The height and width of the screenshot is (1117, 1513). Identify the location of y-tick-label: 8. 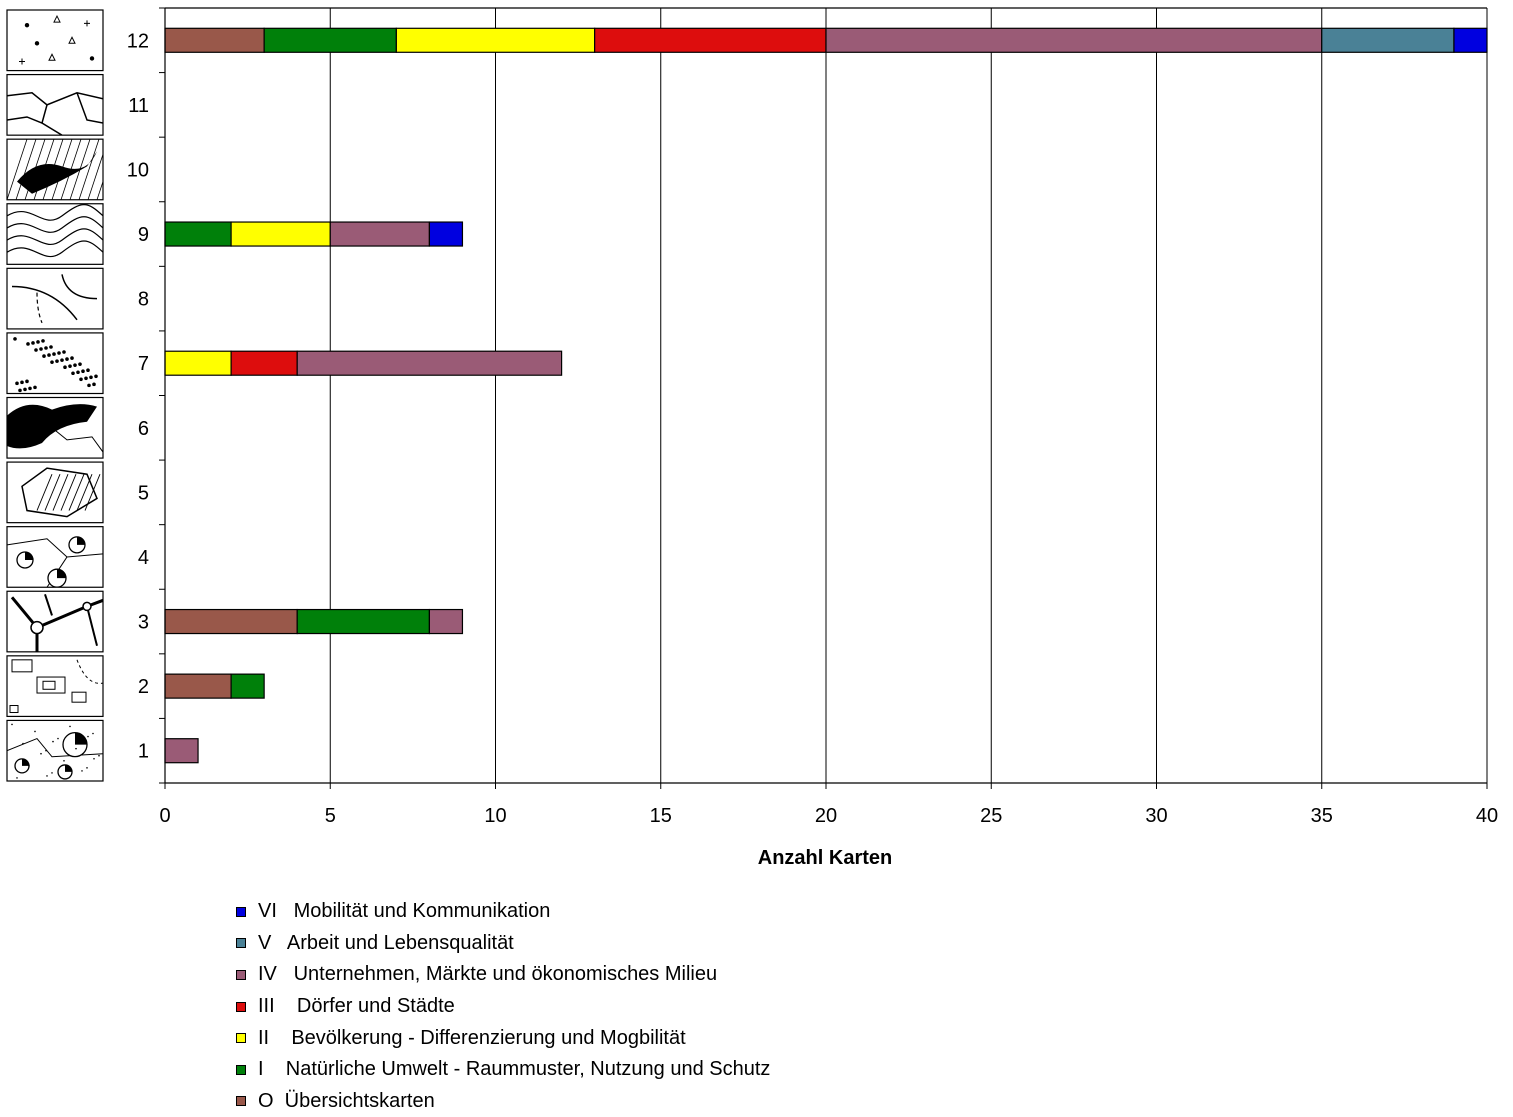
(143, 300).